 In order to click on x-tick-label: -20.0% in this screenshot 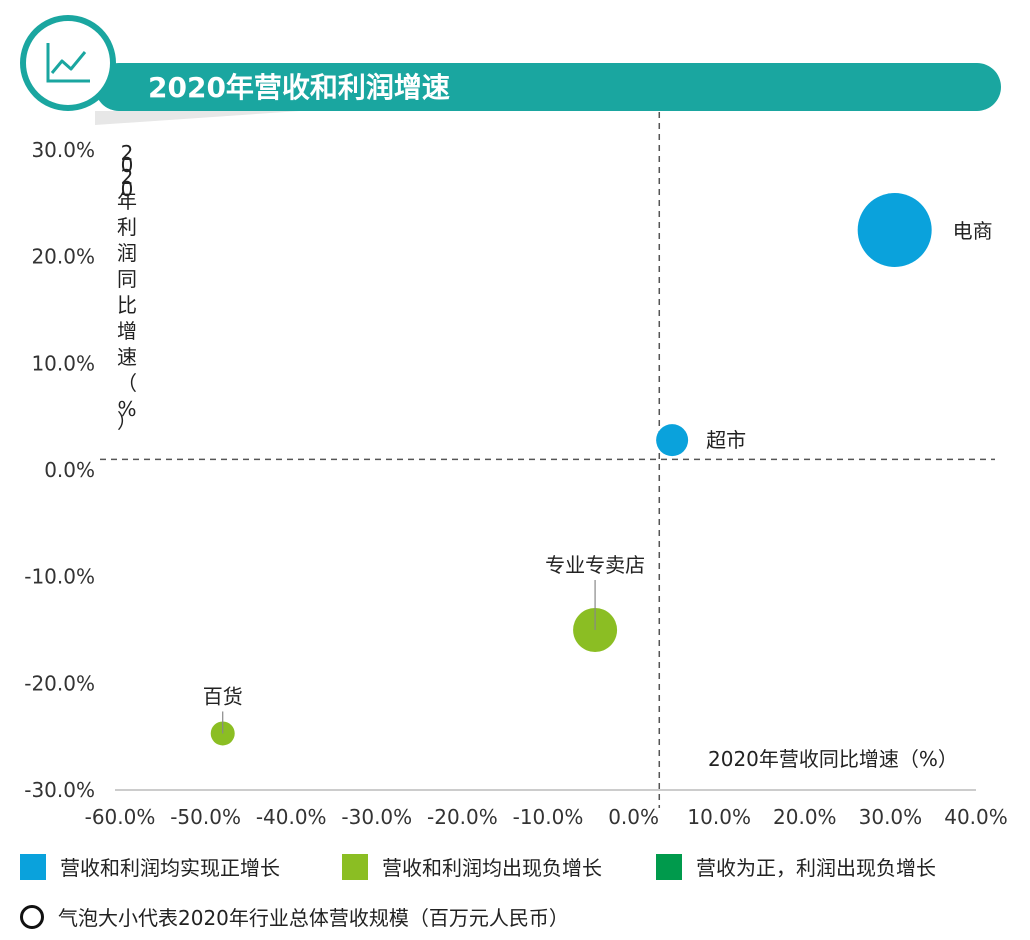, I will do `click(462, 817)`.